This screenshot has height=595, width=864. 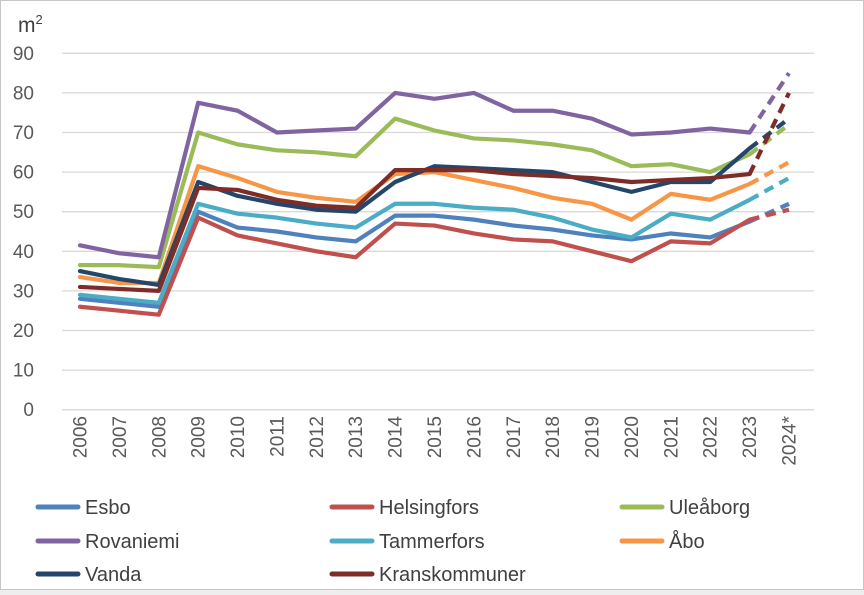 I want to click on legend-item-Rovaniemi: Rovaniemi, so click(x=107, y=542).